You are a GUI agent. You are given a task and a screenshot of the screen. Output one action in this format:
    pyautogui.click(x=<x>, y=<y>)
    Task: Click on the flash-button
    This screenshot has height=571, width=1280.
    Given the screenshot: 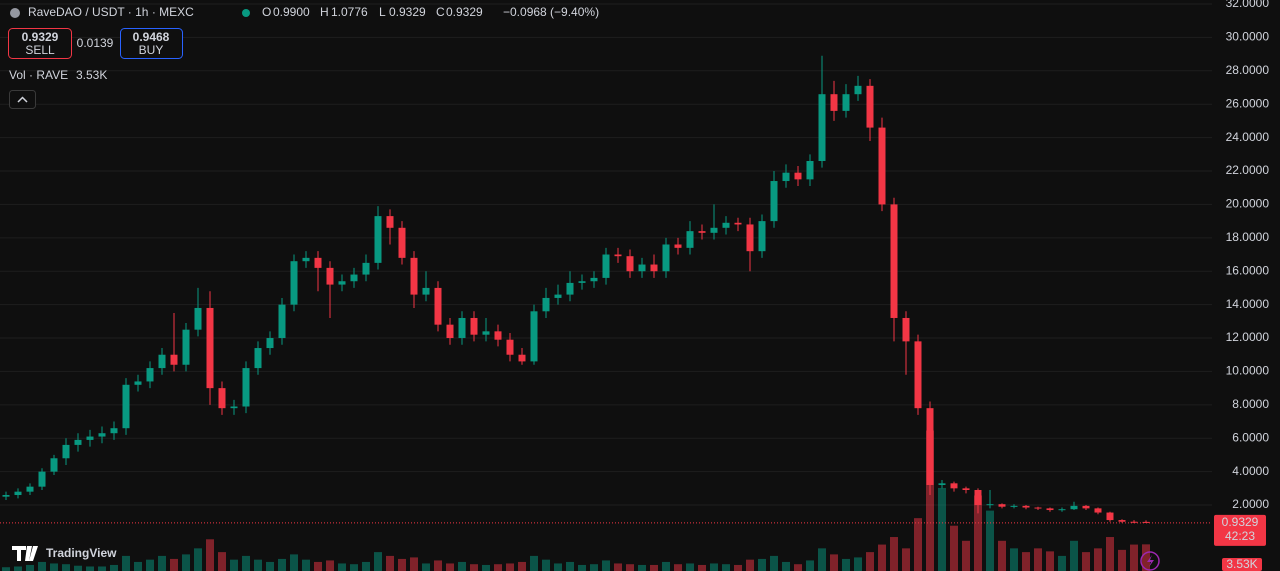 What is the action you would take?
    pyautogui.click(x=1150, y=561)
    